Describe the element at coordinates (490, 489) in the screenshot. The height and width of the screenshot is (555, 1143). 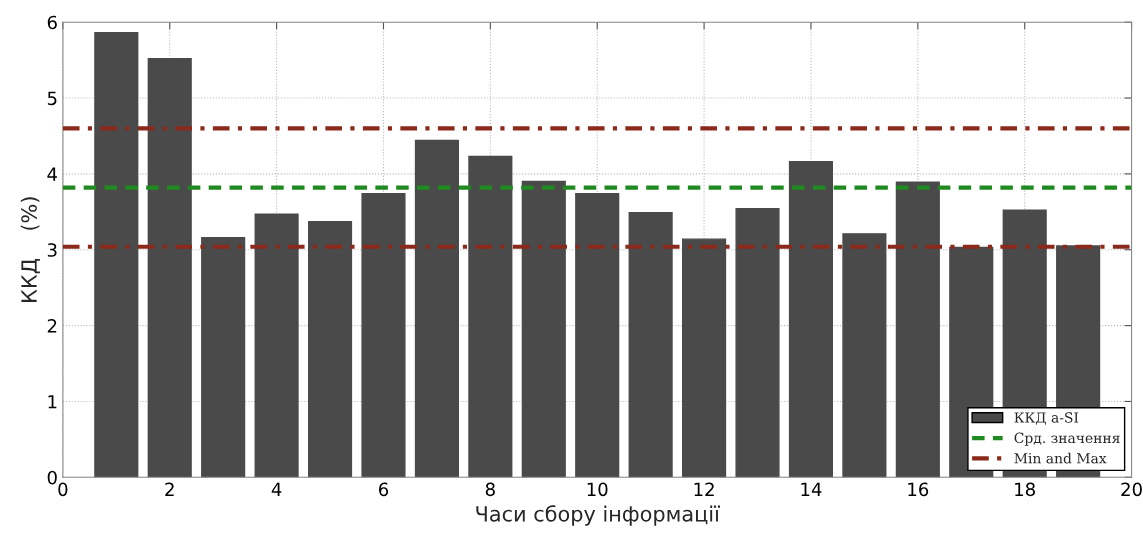
I see `x-tick-label: 8` at that location.